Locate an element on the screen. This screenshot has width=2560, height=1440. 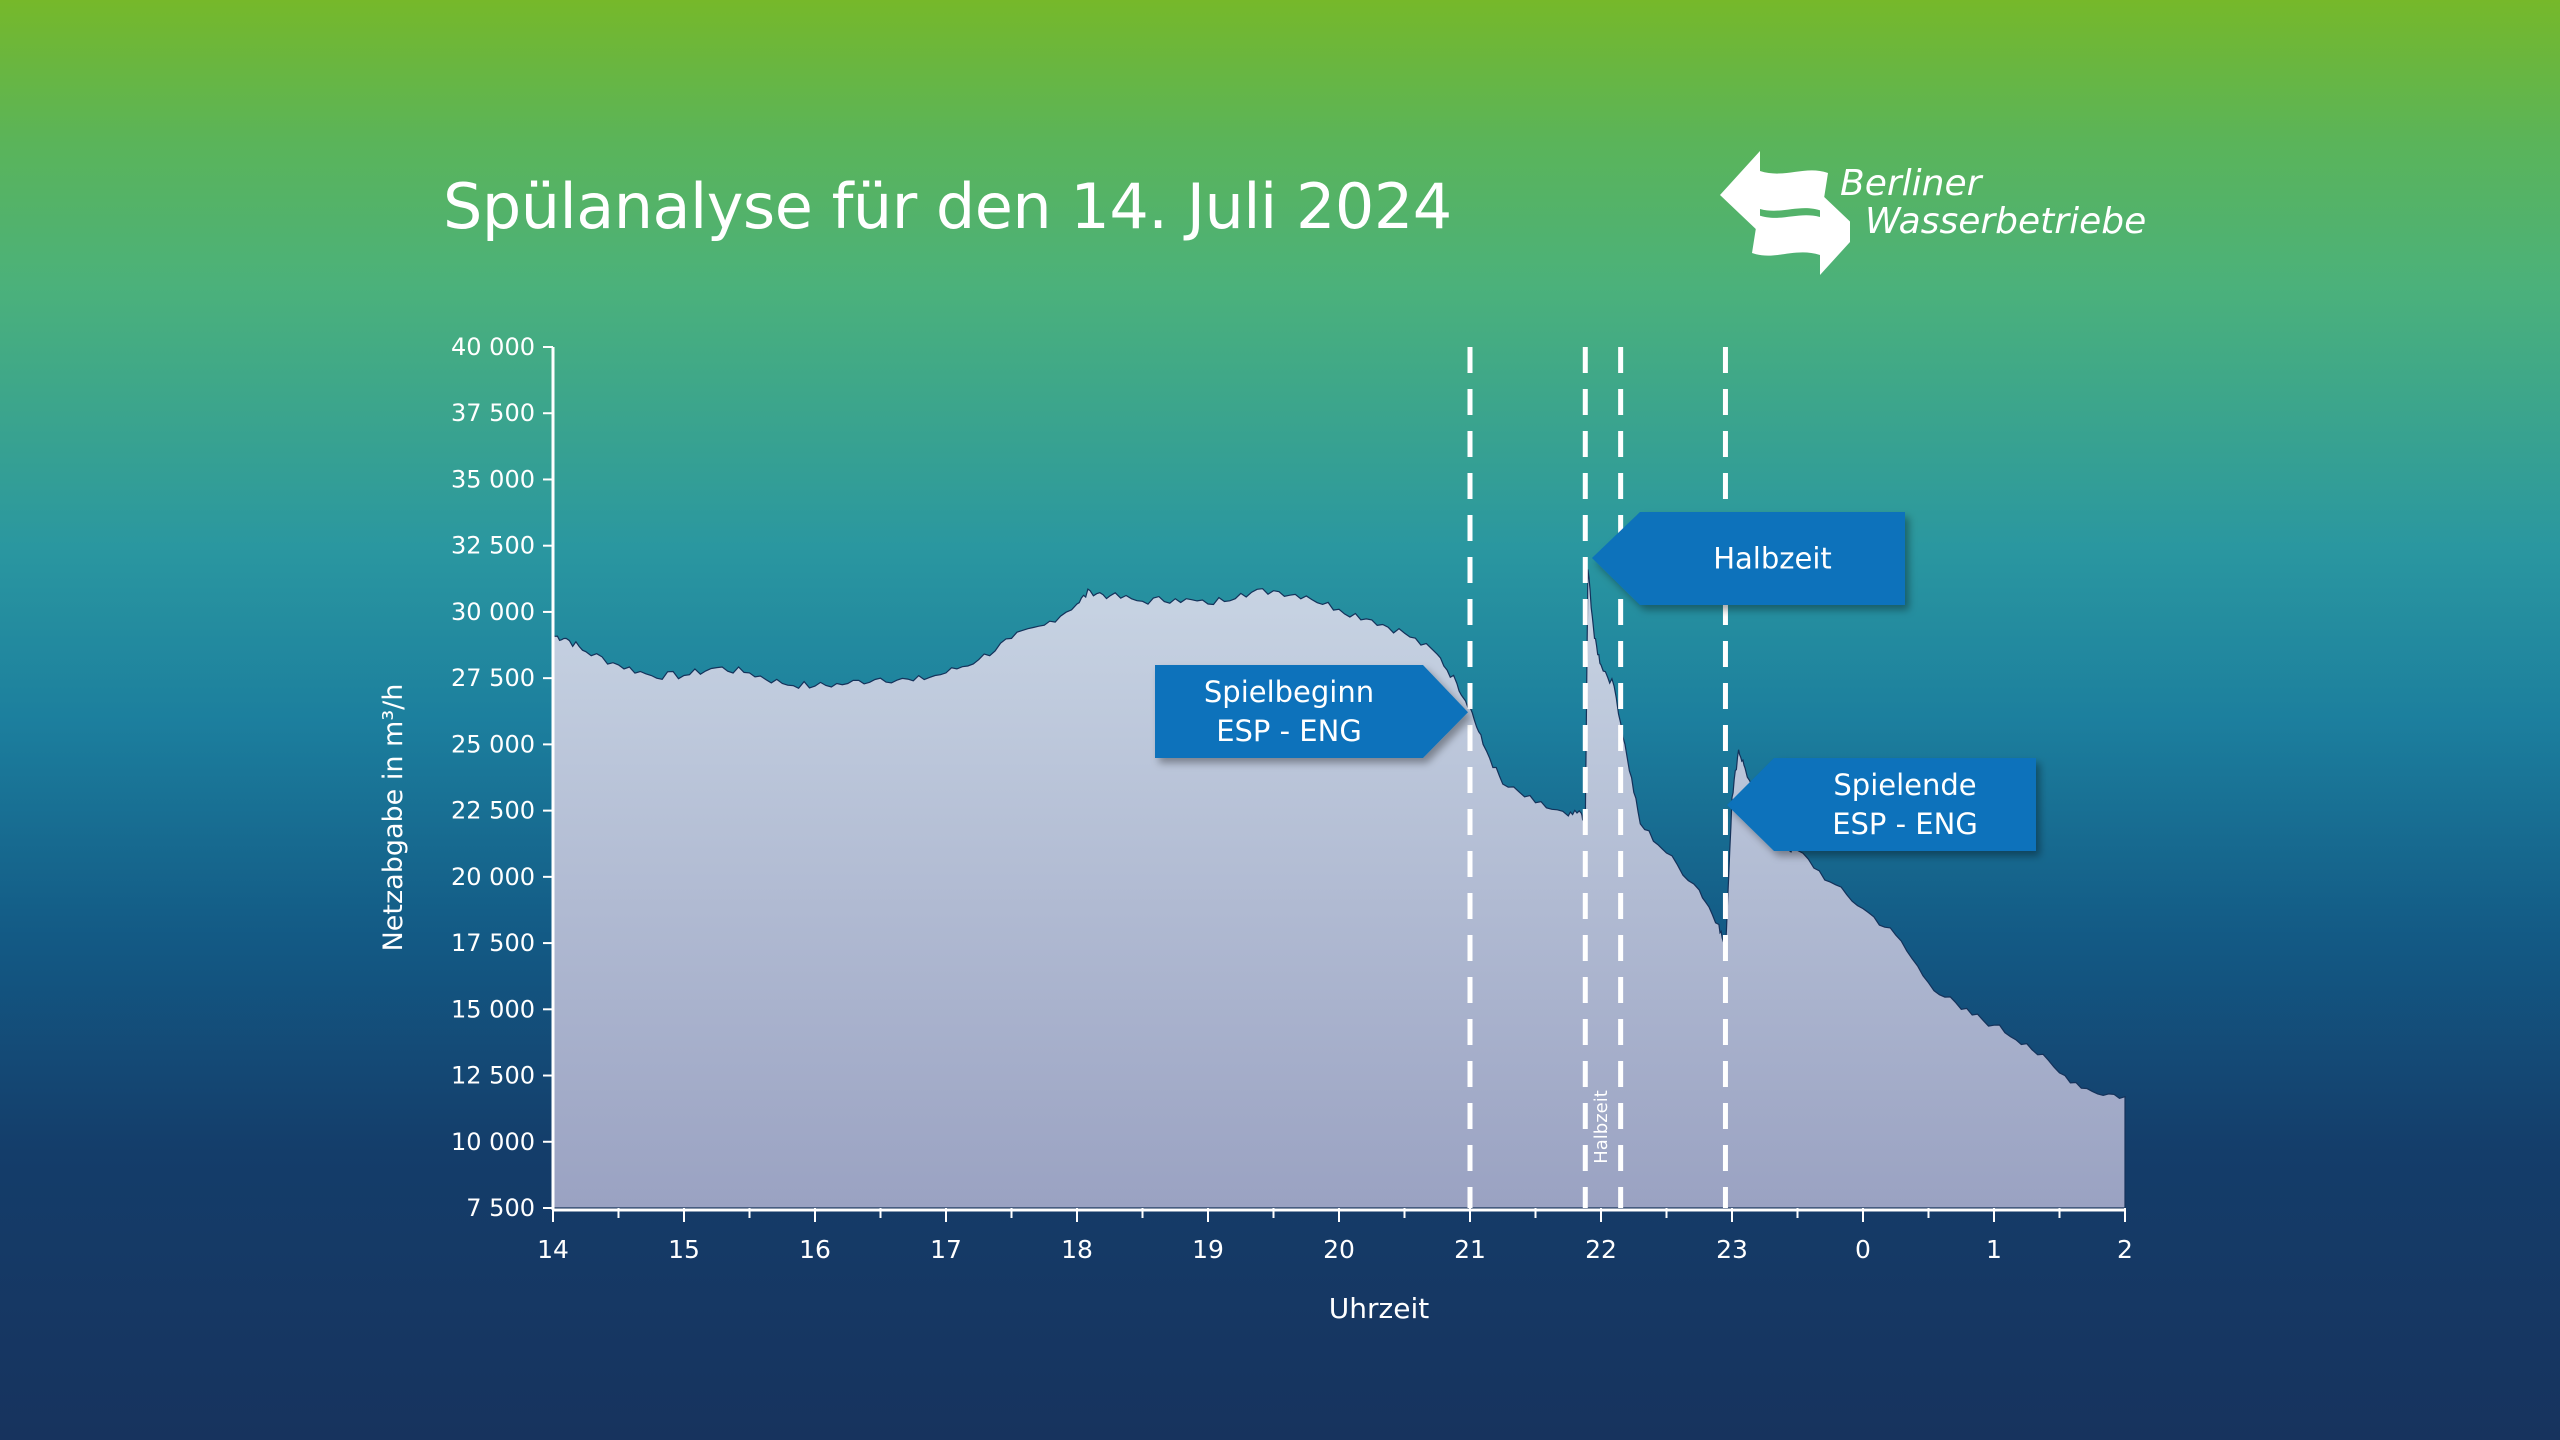
logo-line1: Berliner is located at coordinates (1911, 183).